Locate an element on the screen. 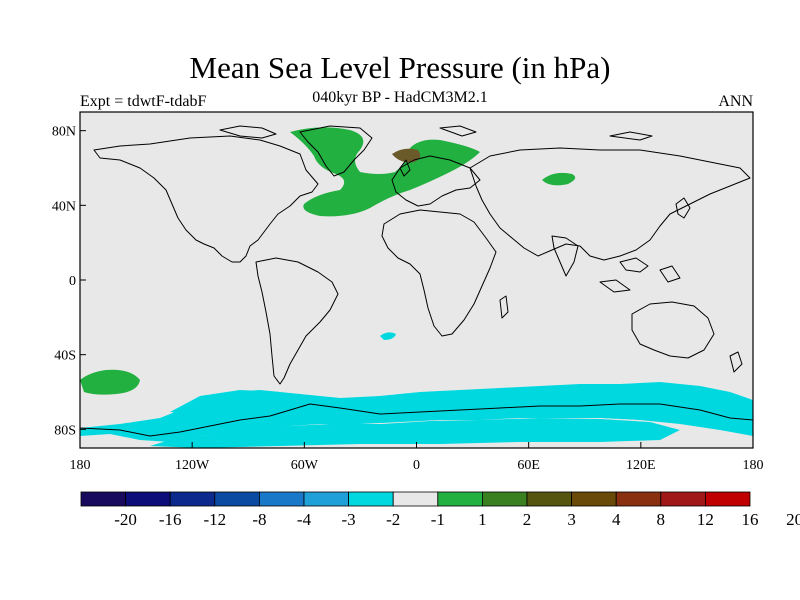  colorbar-label: 12 is located at coordinates (705, 519).